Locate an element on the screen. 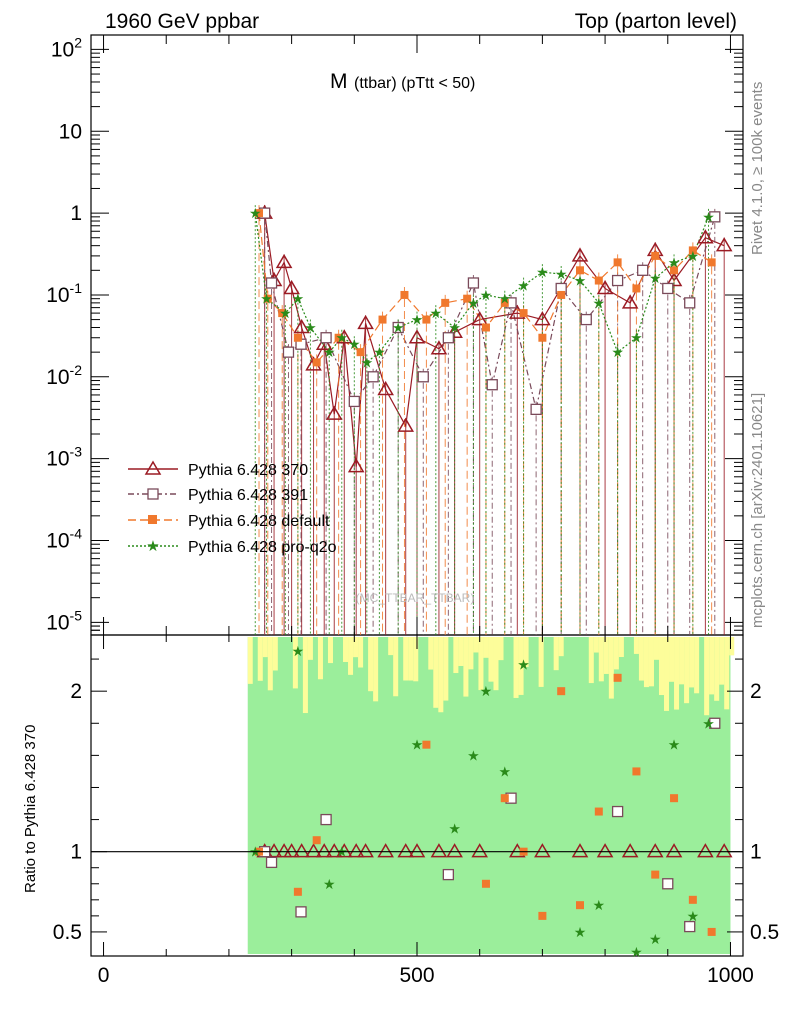 Image resolution: width=786 pixels, height=1024 pixels. y-tick-label: 10⁻² is located at coordinates (64, 375).